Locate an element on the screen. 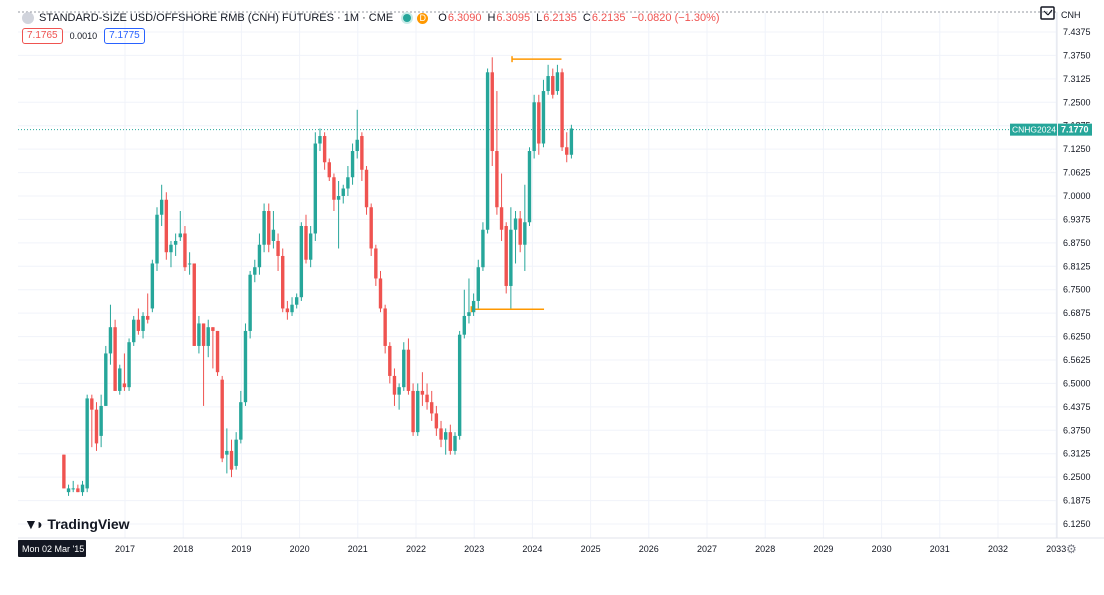 The width and height of the screenshot is (1104, 595). currency-label: CNH is located at coordinates (1071, 15).